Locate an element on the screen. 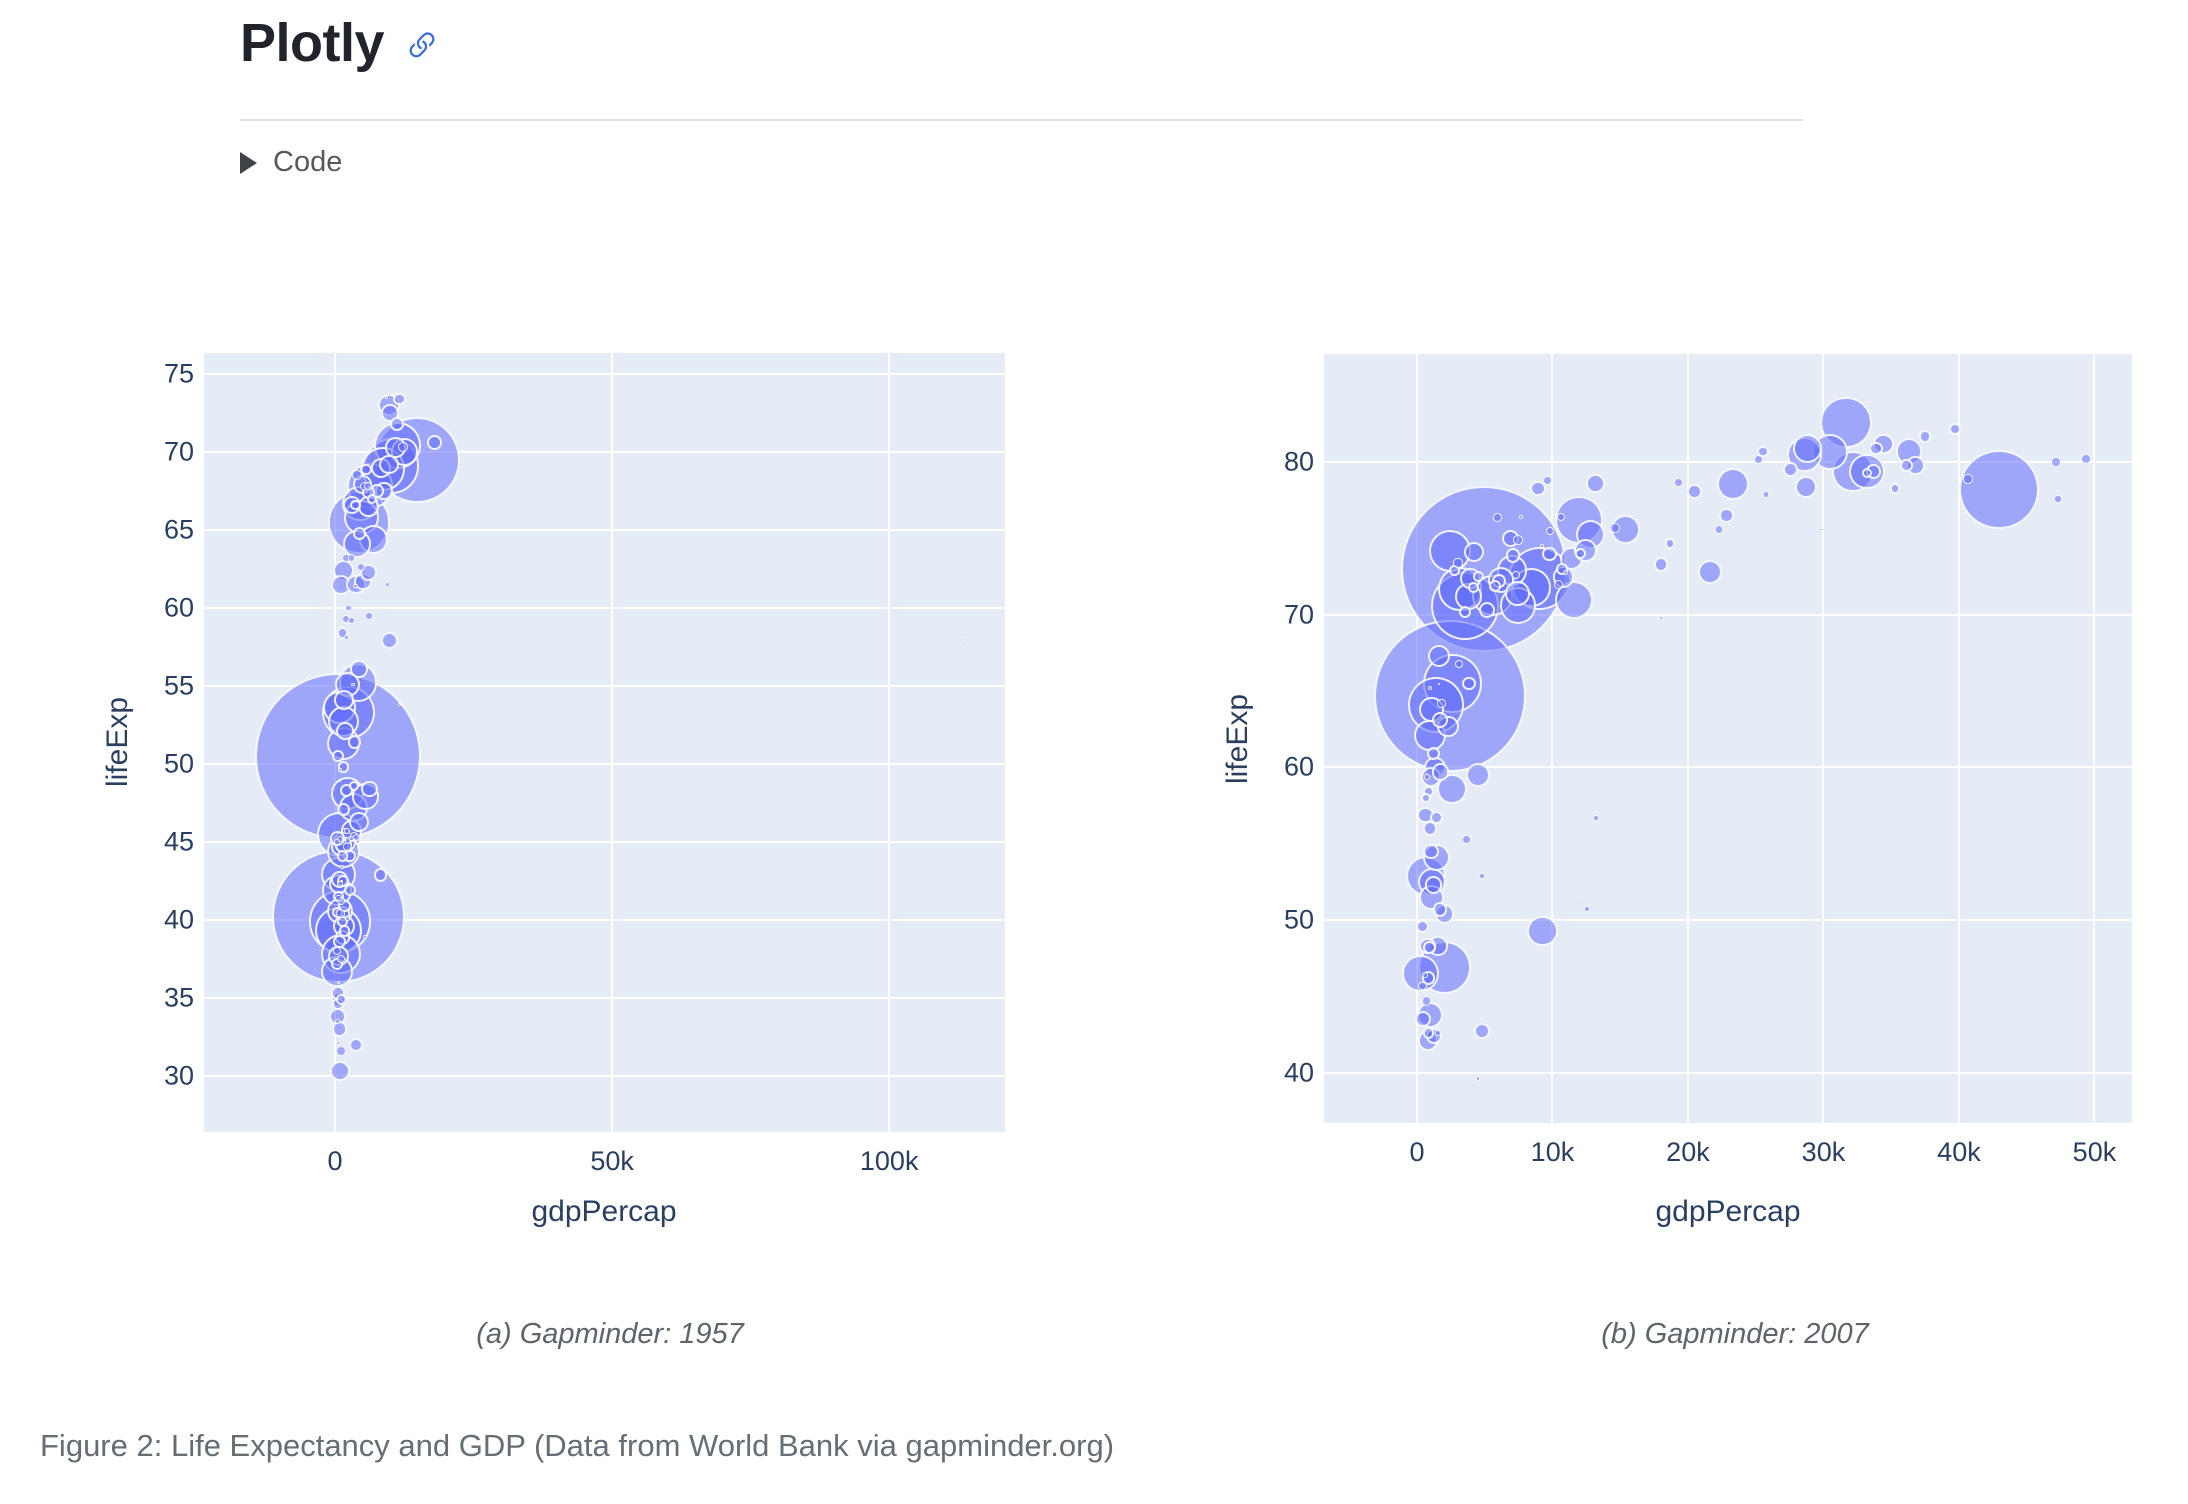 The image size is (2188, 1504). code-disclosure-toggle: Code is located at coordinates (291, 162).